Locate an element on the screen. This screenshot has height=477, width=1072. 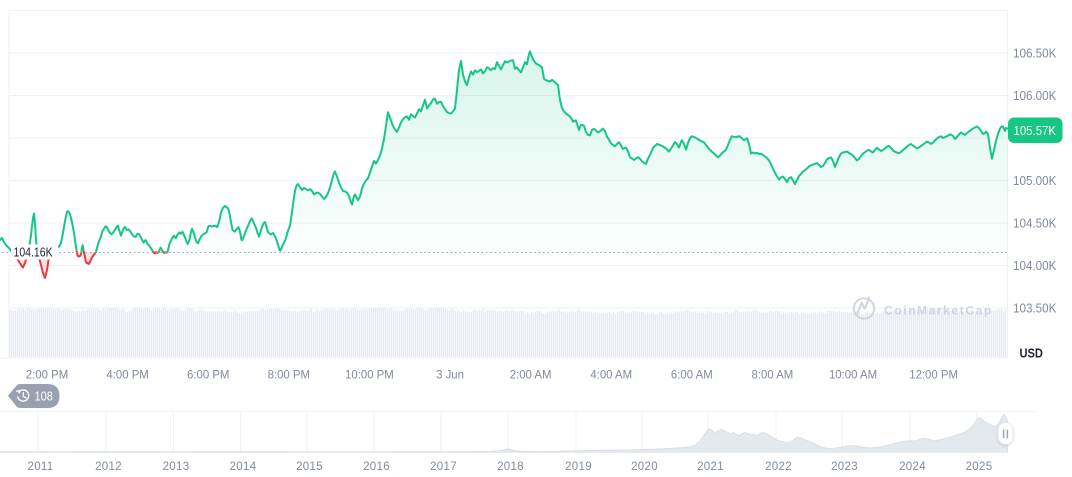
svg-text: 12:00 PM is located at coordinates (933, 374).